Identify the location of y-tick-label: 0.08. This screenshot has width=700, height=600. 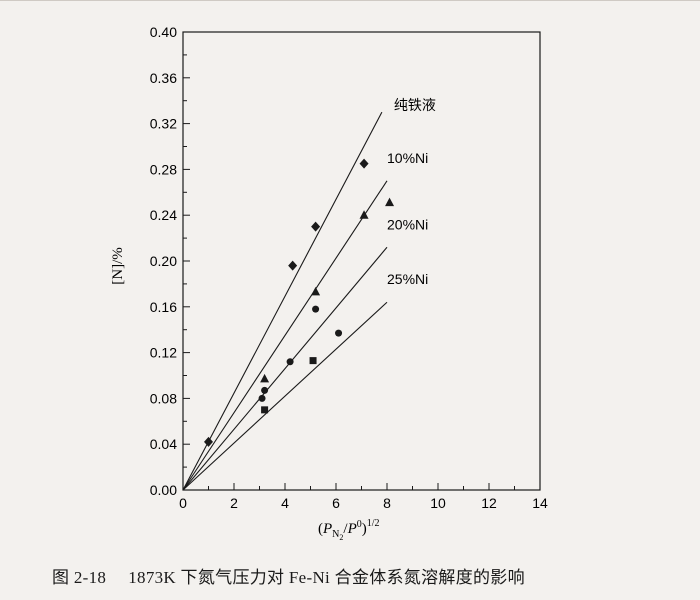
(163, 398).